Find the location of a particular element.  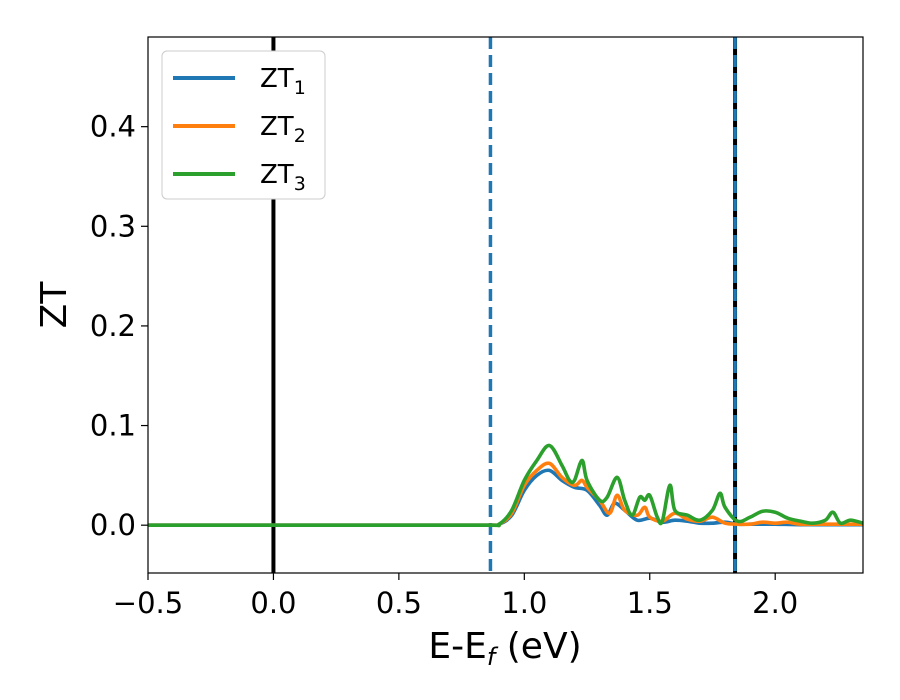

legend-label-1: ZT1 is located at coordinates (283, 81).